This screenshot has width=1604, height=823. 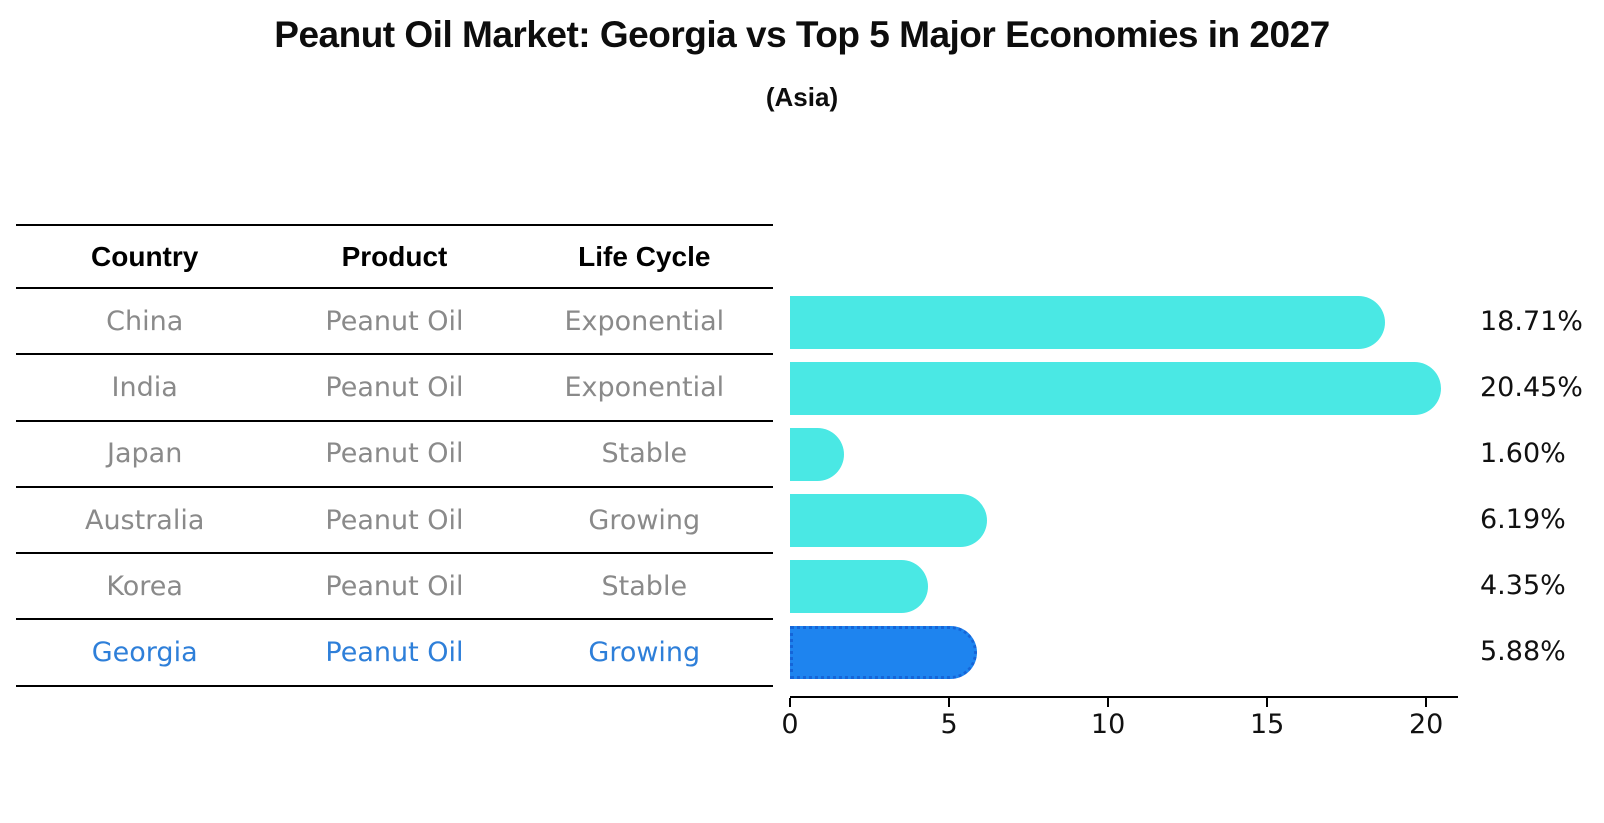 I want to click on table-row-australia: Australia Peanut Oil Growing, so click(x=394, y=521).